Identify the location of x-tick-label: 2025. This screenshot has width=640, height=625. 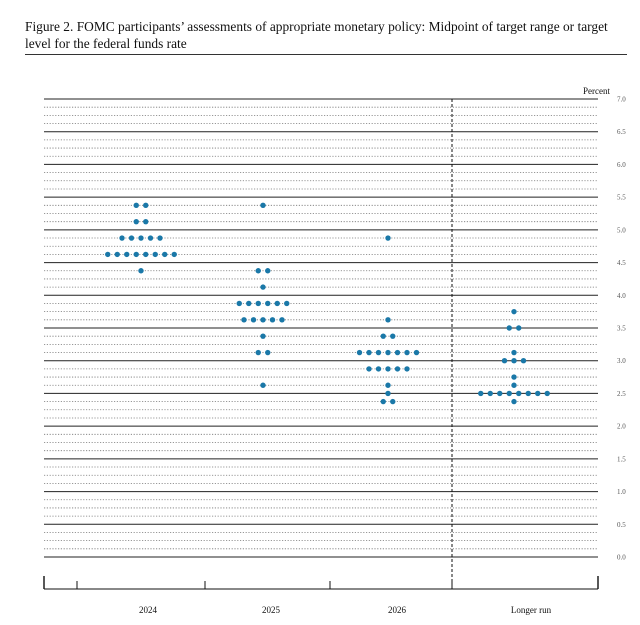
(271, 610).